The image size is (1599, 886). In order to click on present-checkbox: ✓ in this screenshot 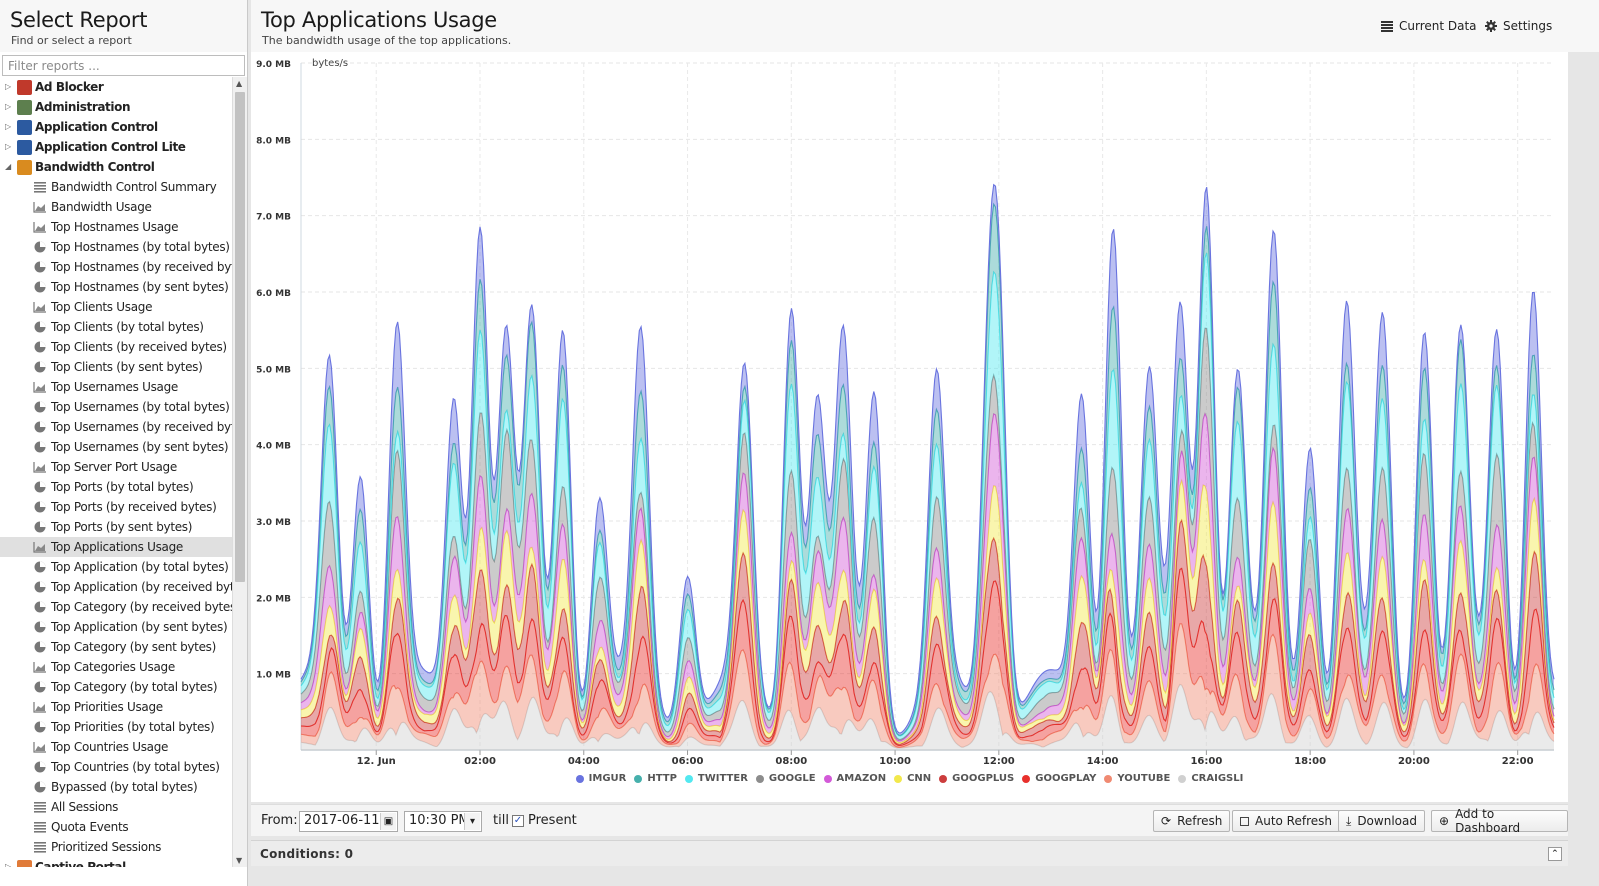, I will do `click(518, 821)`.